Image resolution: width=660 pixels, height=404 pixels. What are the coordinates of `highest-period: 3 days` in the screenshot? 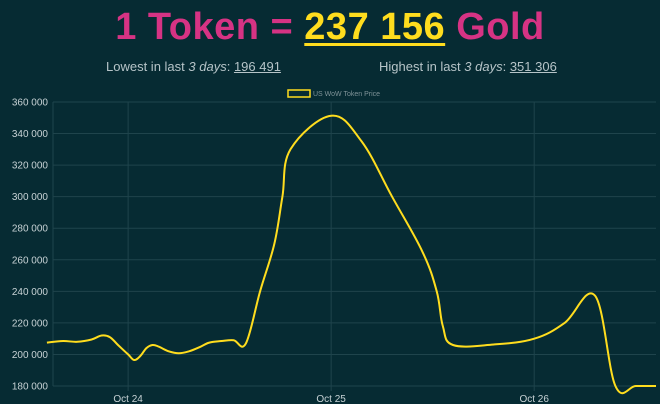 It's located at (483, 66).